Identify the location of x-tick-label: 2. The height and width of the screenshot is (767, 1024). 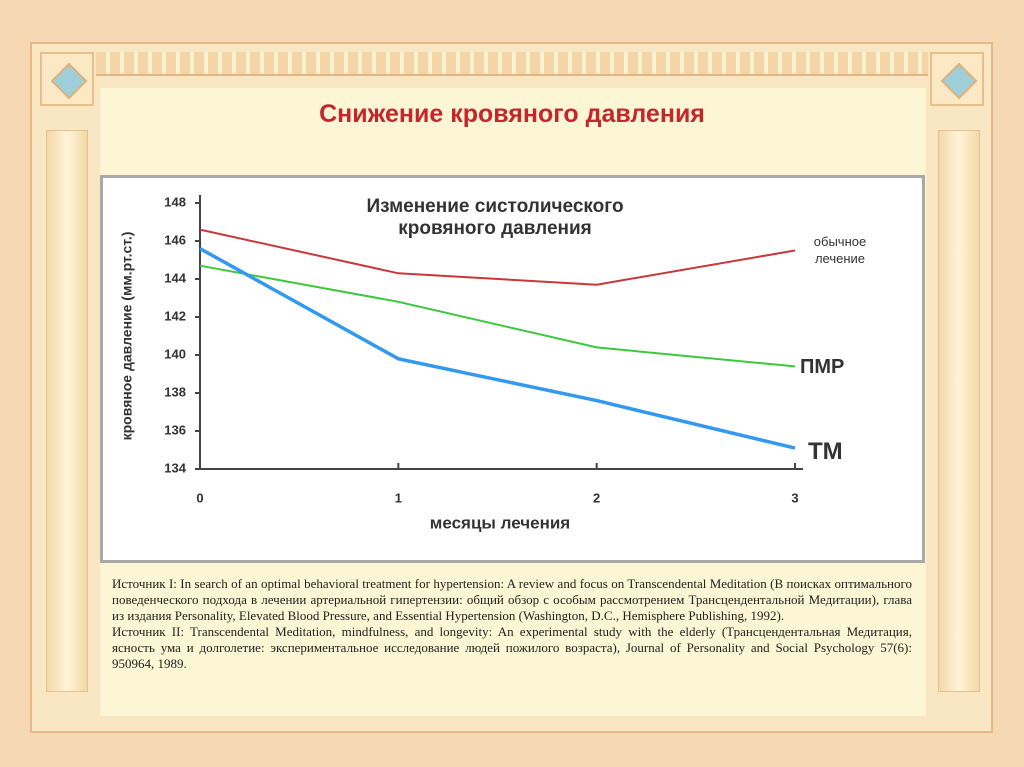
(596, 497).